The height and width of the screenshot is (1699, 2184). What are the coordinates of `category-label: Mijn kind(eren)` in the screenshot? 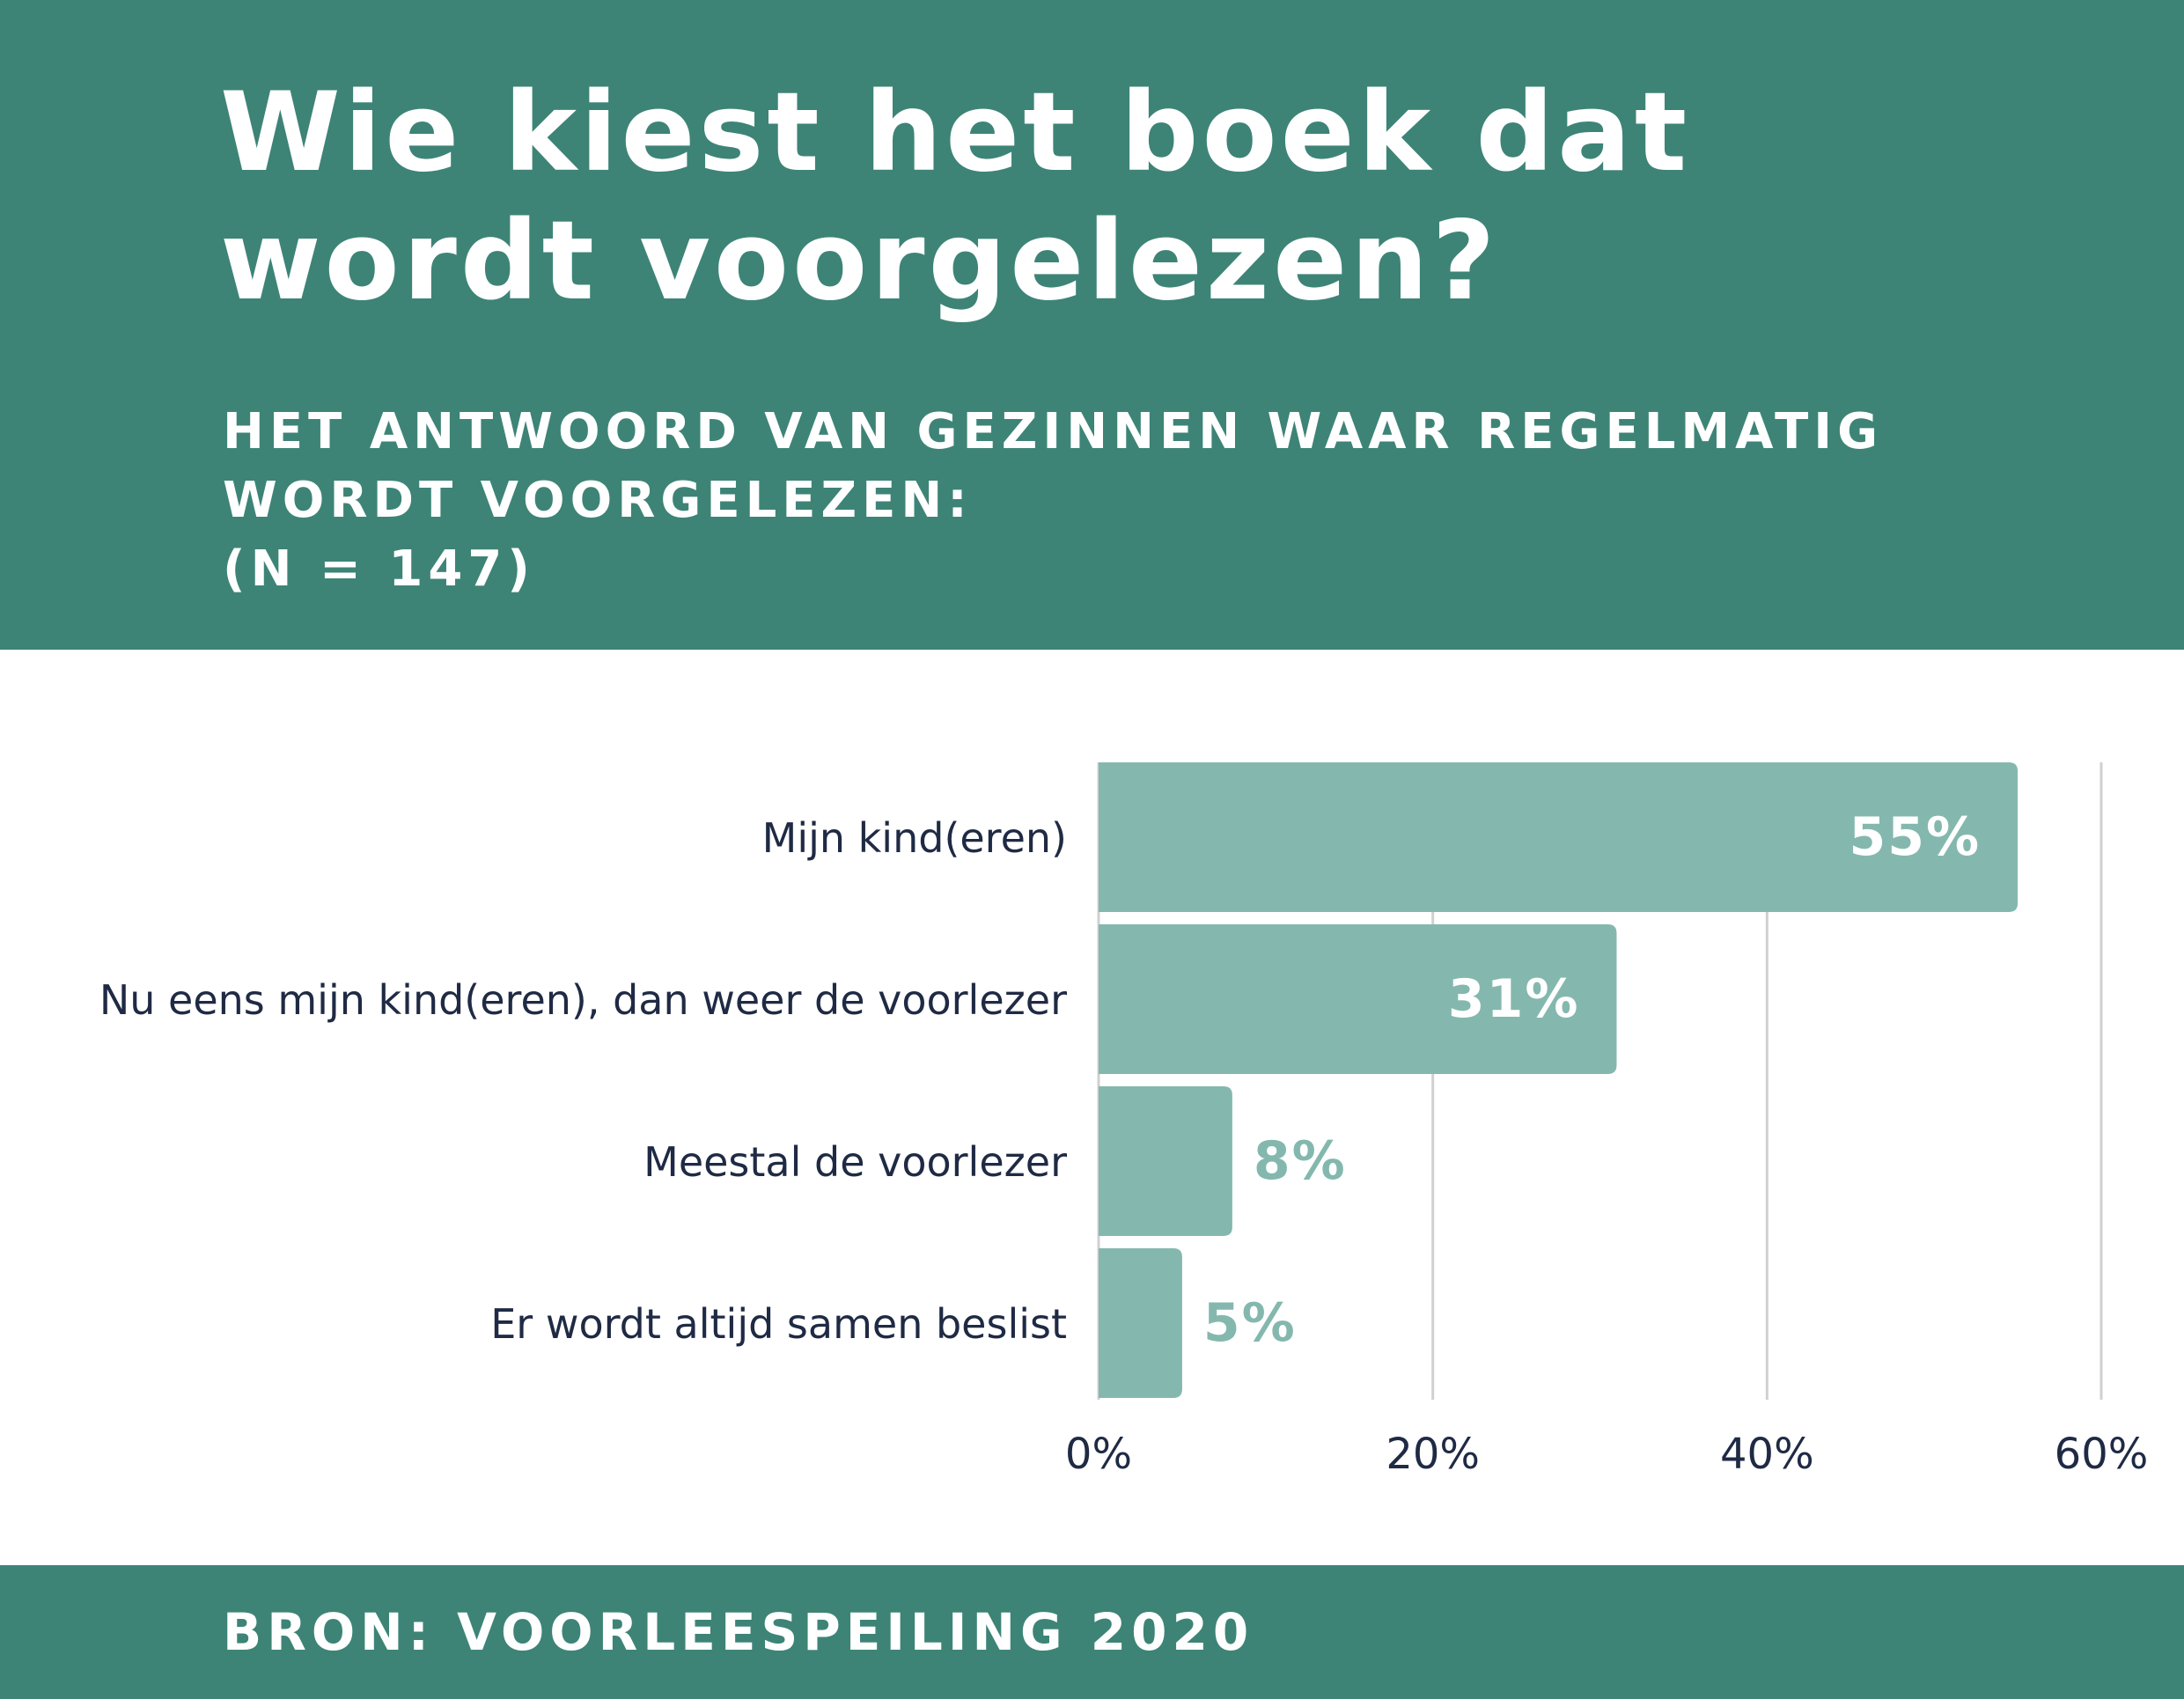 It's located at (914, 838).